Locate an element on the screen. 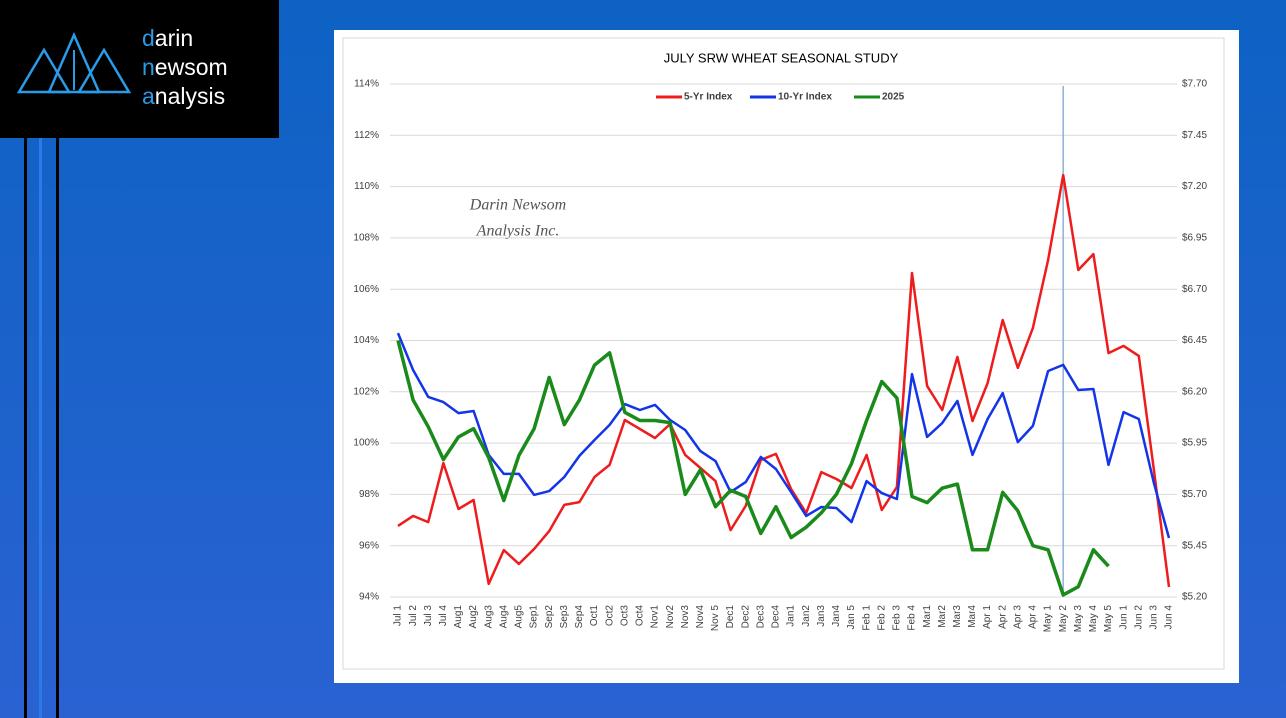  x-tick-label: Apr 4 is located at coordinates (1033, 617).